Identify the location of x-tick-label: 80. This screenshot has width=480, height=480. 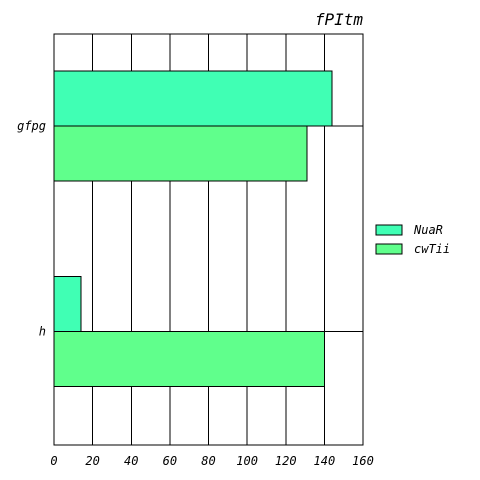
(208, 461).